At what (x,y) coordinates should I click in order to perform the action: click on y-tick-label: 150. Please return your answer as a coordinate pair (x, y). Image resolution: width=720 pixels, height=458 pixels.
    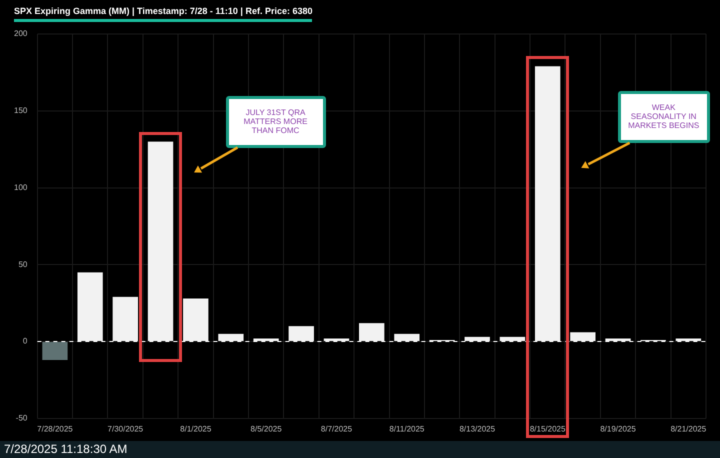
    Looking at the image, I should click on (21, 111).